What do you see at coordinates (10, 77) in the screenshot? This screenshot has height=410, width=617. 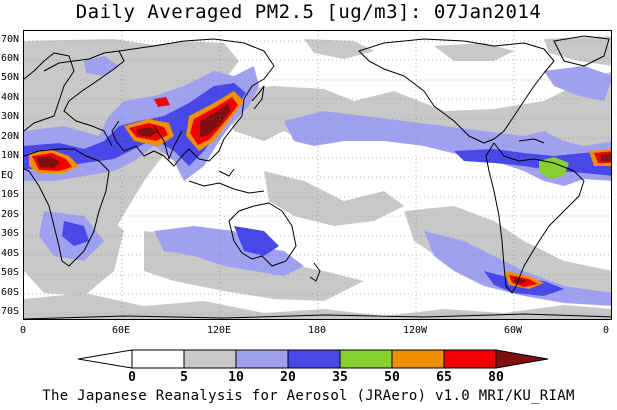 I see `lat-label: 50N` at bounding box center [10, 77].